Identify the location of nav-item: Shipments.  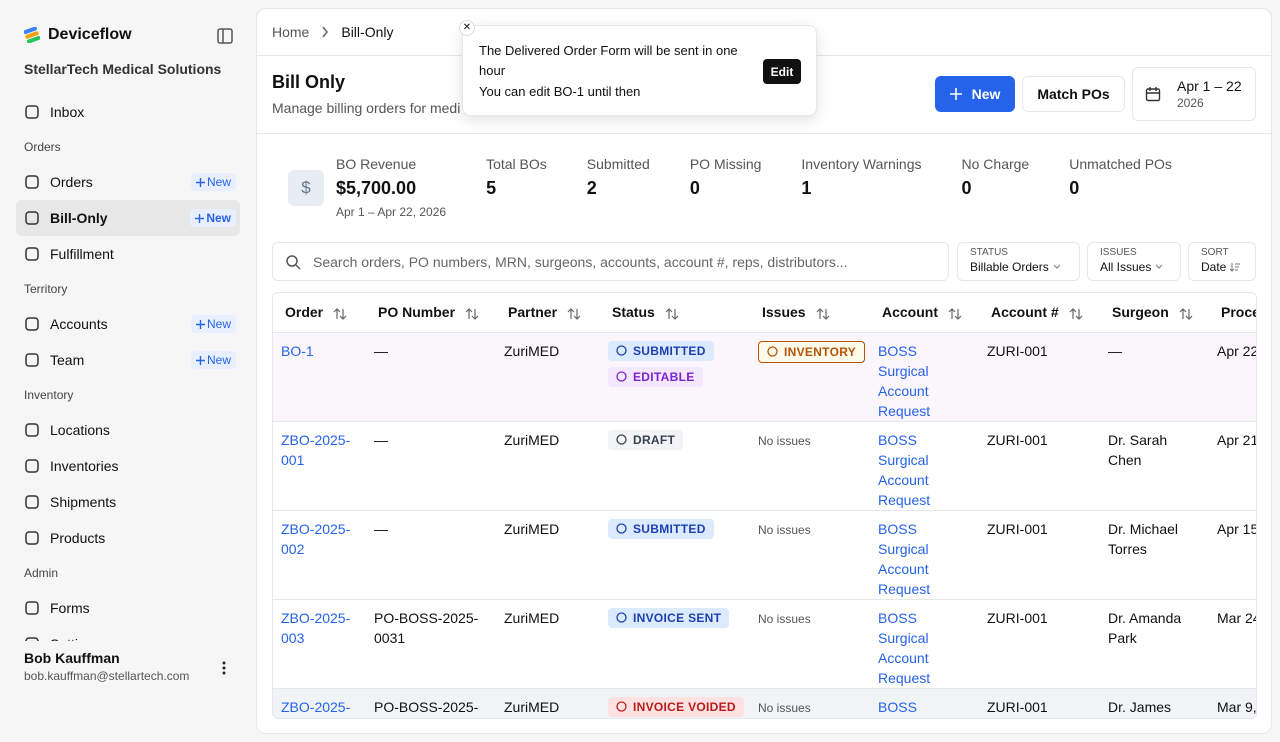
(128, 502).